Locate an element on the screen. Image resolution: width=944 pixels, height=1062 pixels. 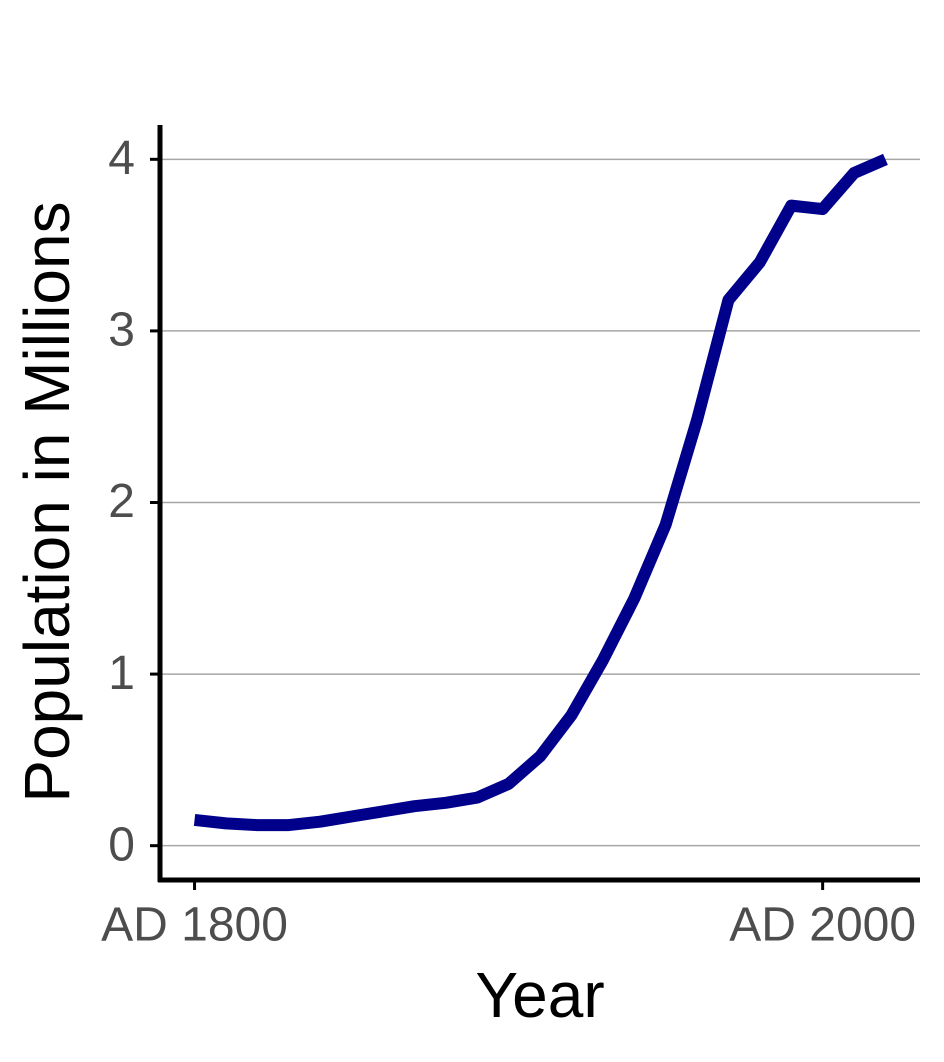
x-tick-label: AD 1800 is located at coordinates (194, 925).